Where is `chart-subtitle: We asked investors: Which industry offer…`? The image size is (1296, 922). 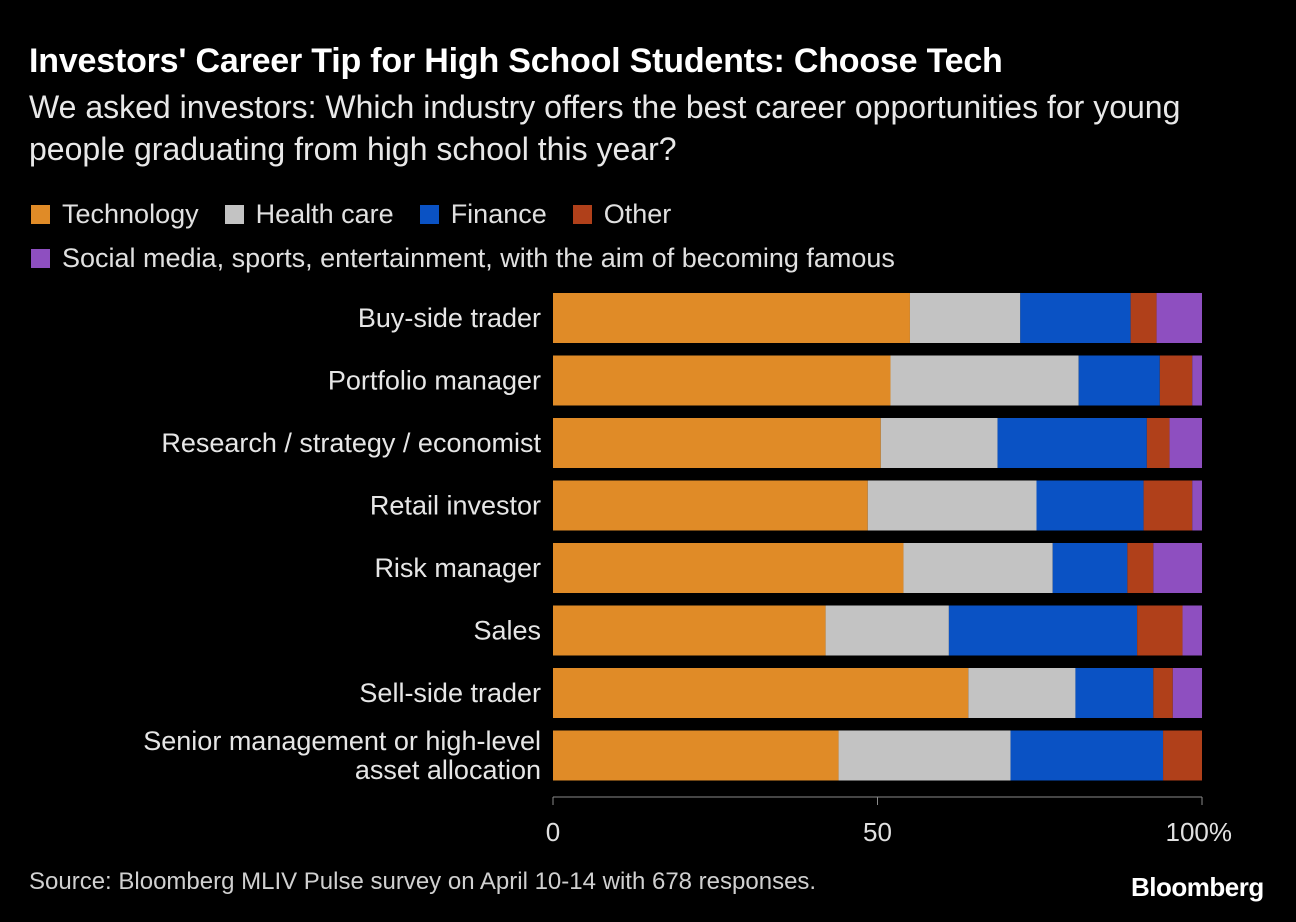 chart-subtitle: We asked investors: Which industry offer… is located at coordinates (605, 128).